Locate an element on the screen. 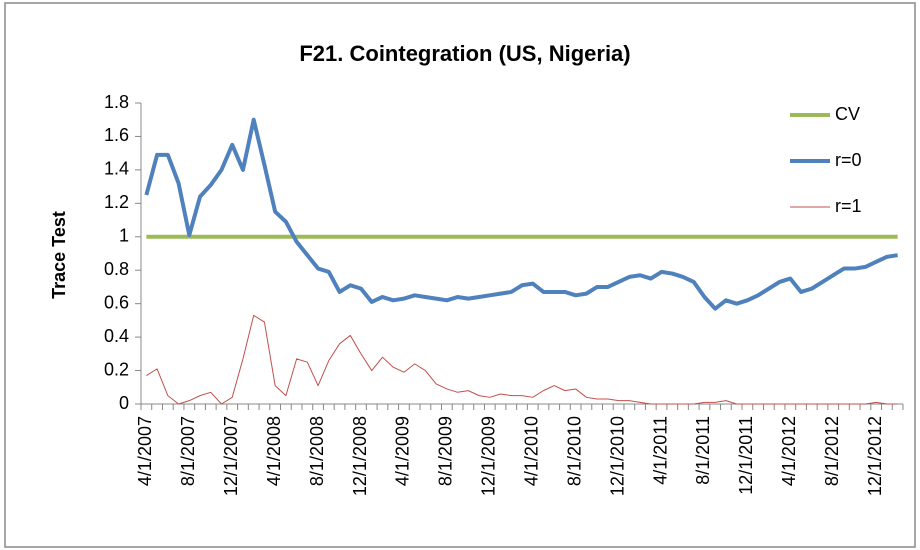 The image size is (920, 550). x-tick-label: 4/1/2008 is located at coordinates (274, 451).